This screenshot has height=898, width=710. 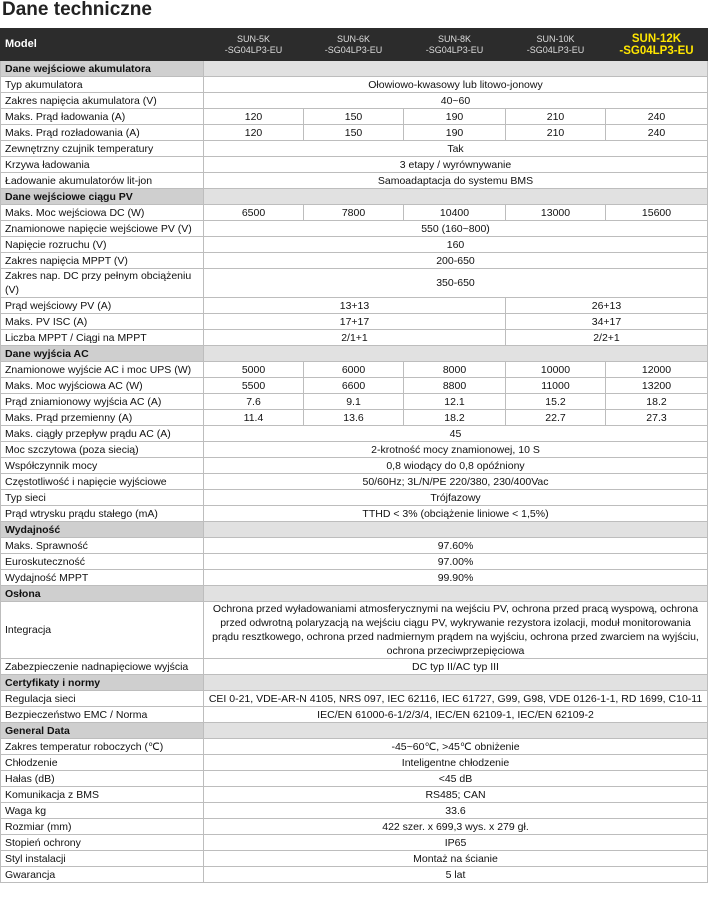 What do you see at coordinates (102, 385) in the screenshot?
I see `spec-label: Maks. Moc wyjściowa AC (W)` at bounding box center [102, 385].